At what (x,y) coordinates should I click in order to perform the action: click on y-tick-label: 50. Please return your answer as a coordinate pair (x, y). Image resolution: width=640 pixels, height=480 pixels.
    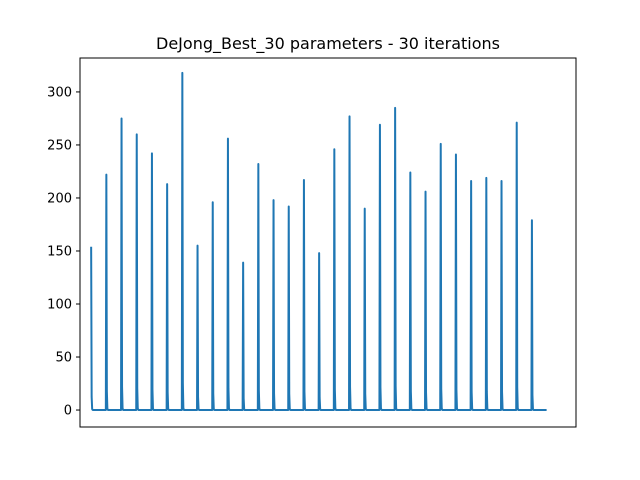
    Looking at the image, I should click on (63, 358).